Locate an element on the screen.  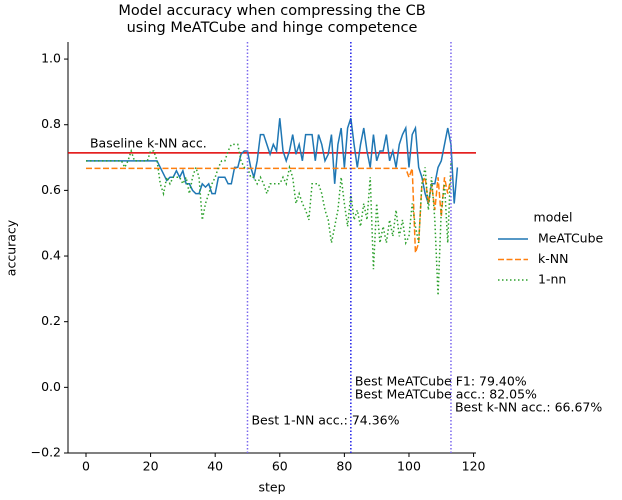
y-tick-label: 0.2 is located at coordinates (51, 320).